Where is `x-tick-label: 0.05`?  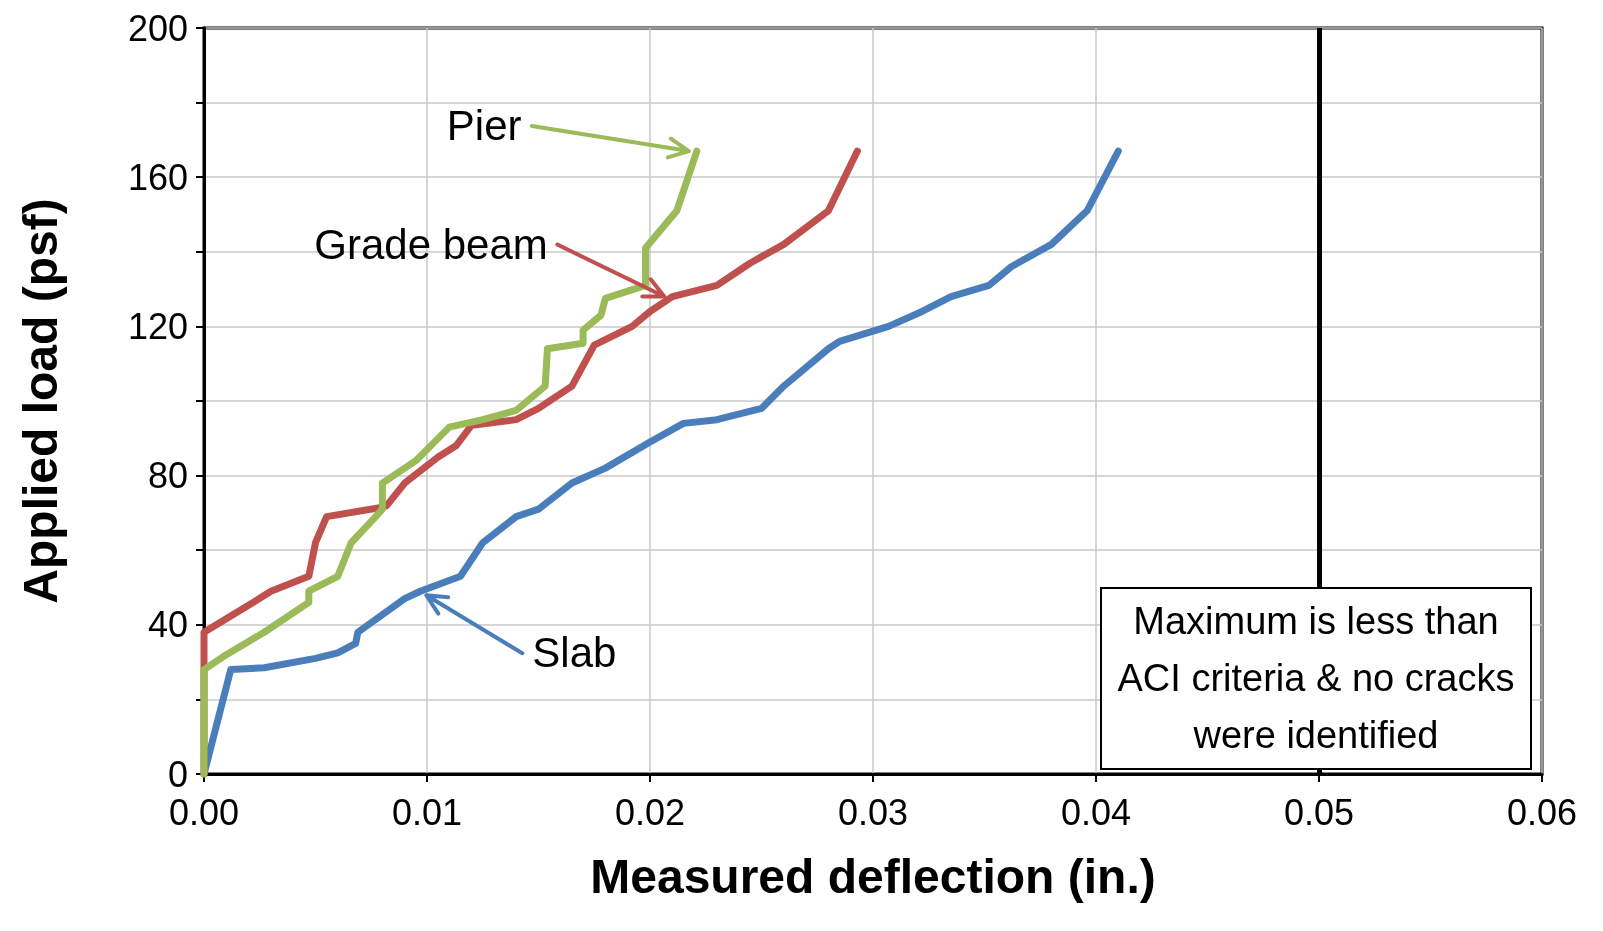 x-tick-label: 0.05 is located at coordinates (1319, 812).